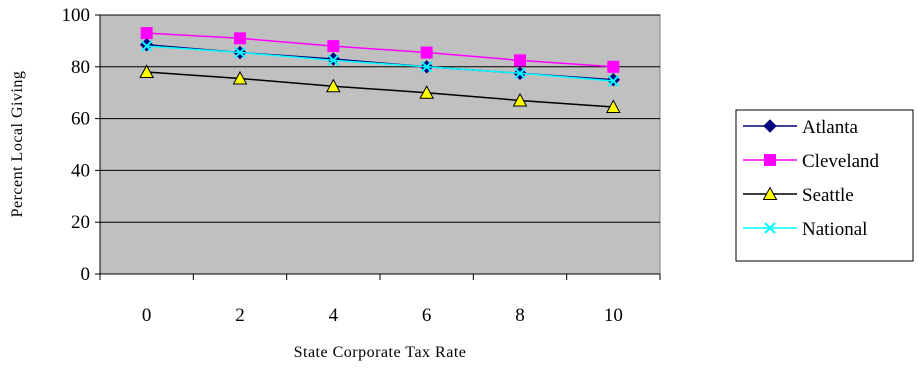 The image size is (918, 371). What do you see at coordinates (80, 119) in the screenshot?
I see `y-tick-label: 60` at bounding box center [80, 119].